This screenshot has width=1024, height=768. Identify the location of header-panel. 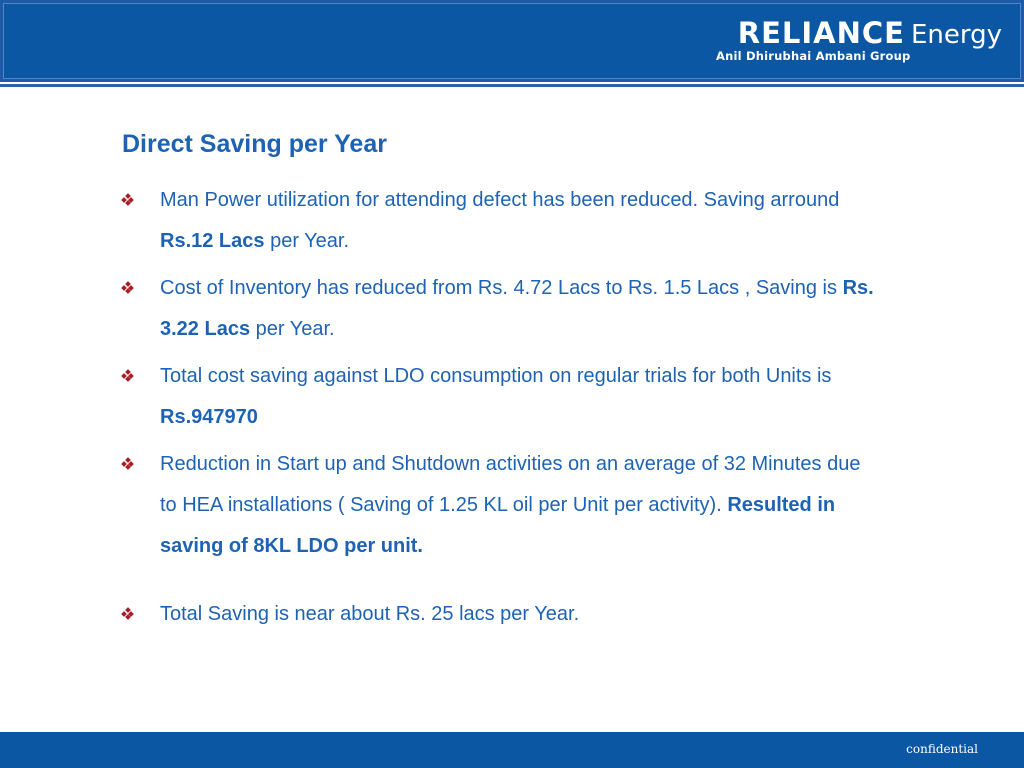
(512, 41).